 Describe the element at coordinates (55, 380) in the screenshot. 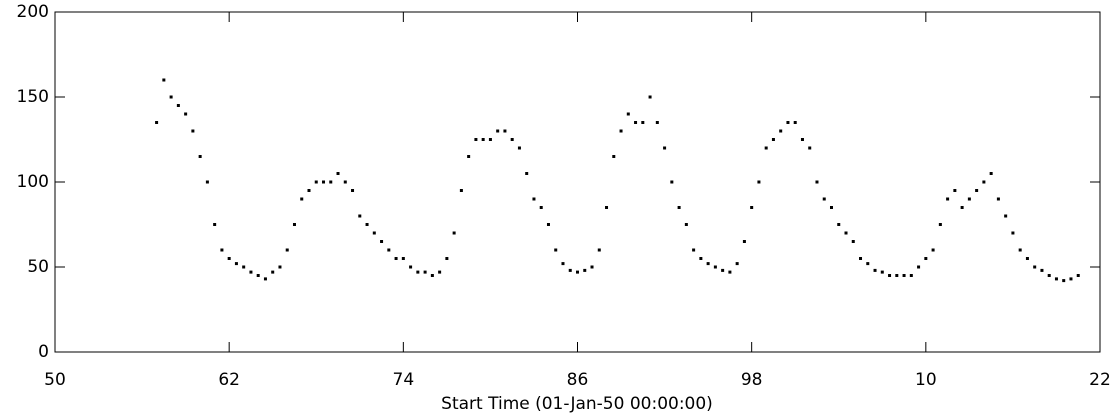

I see `x-tick-label: 50` at that location.